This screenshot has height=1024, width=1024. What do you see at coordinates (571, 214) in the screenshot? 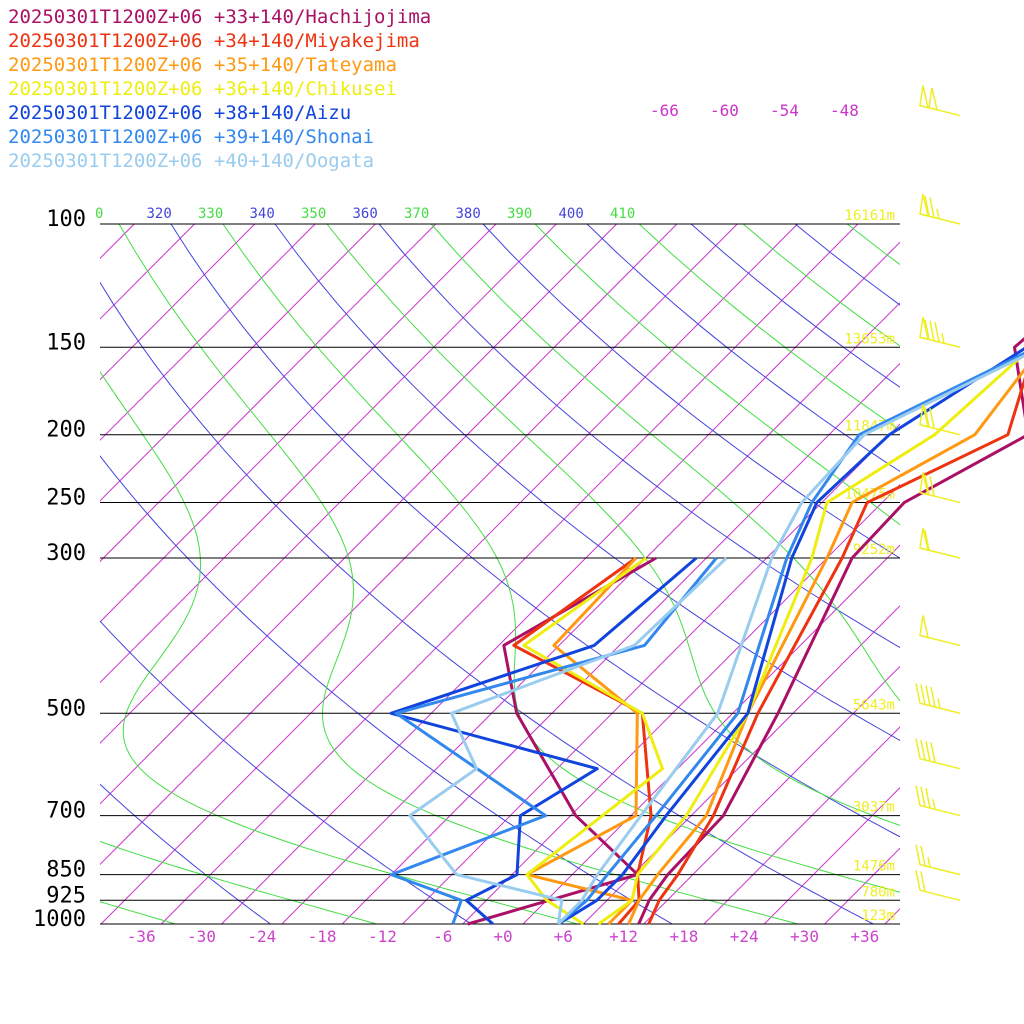
I see `theta-label: 400` at bounding box center [571, 214].